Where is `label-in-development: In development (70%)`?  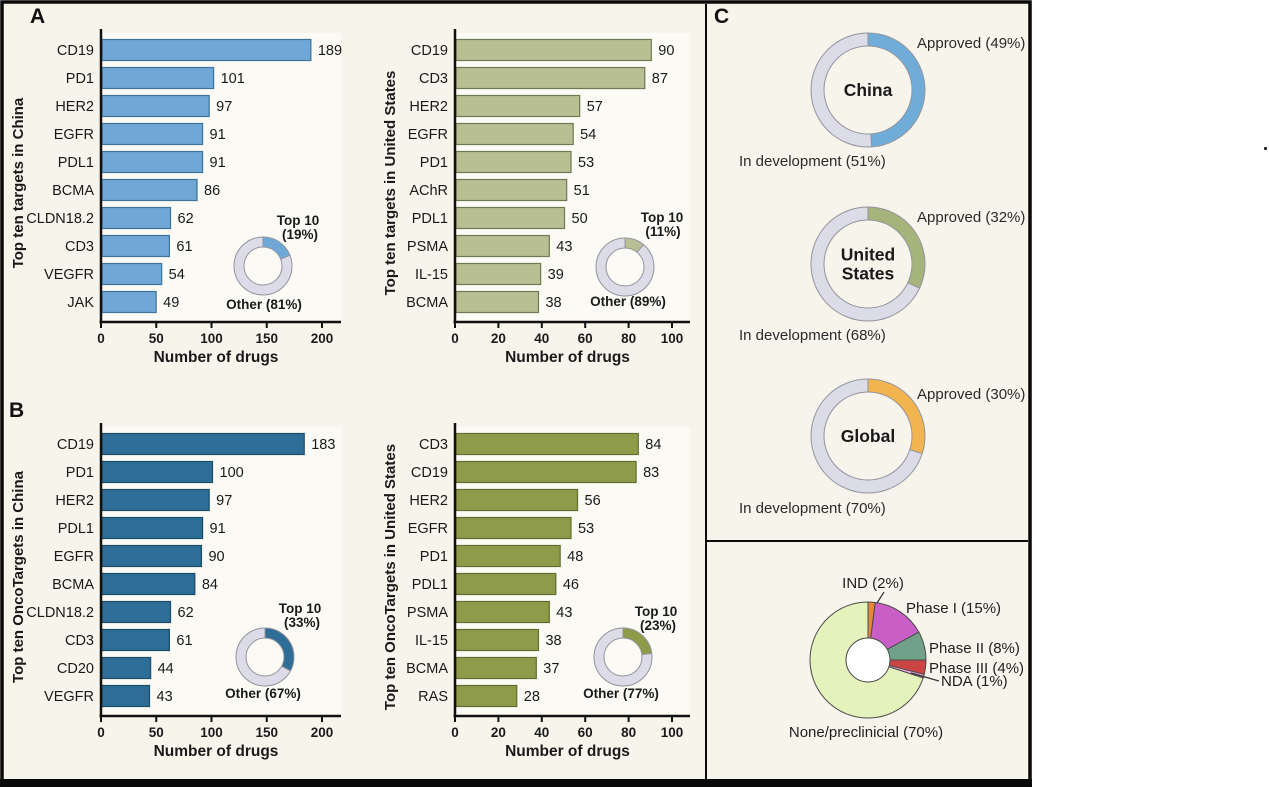 label-in-development: In development (70%) is located at coordinates (812, 508).